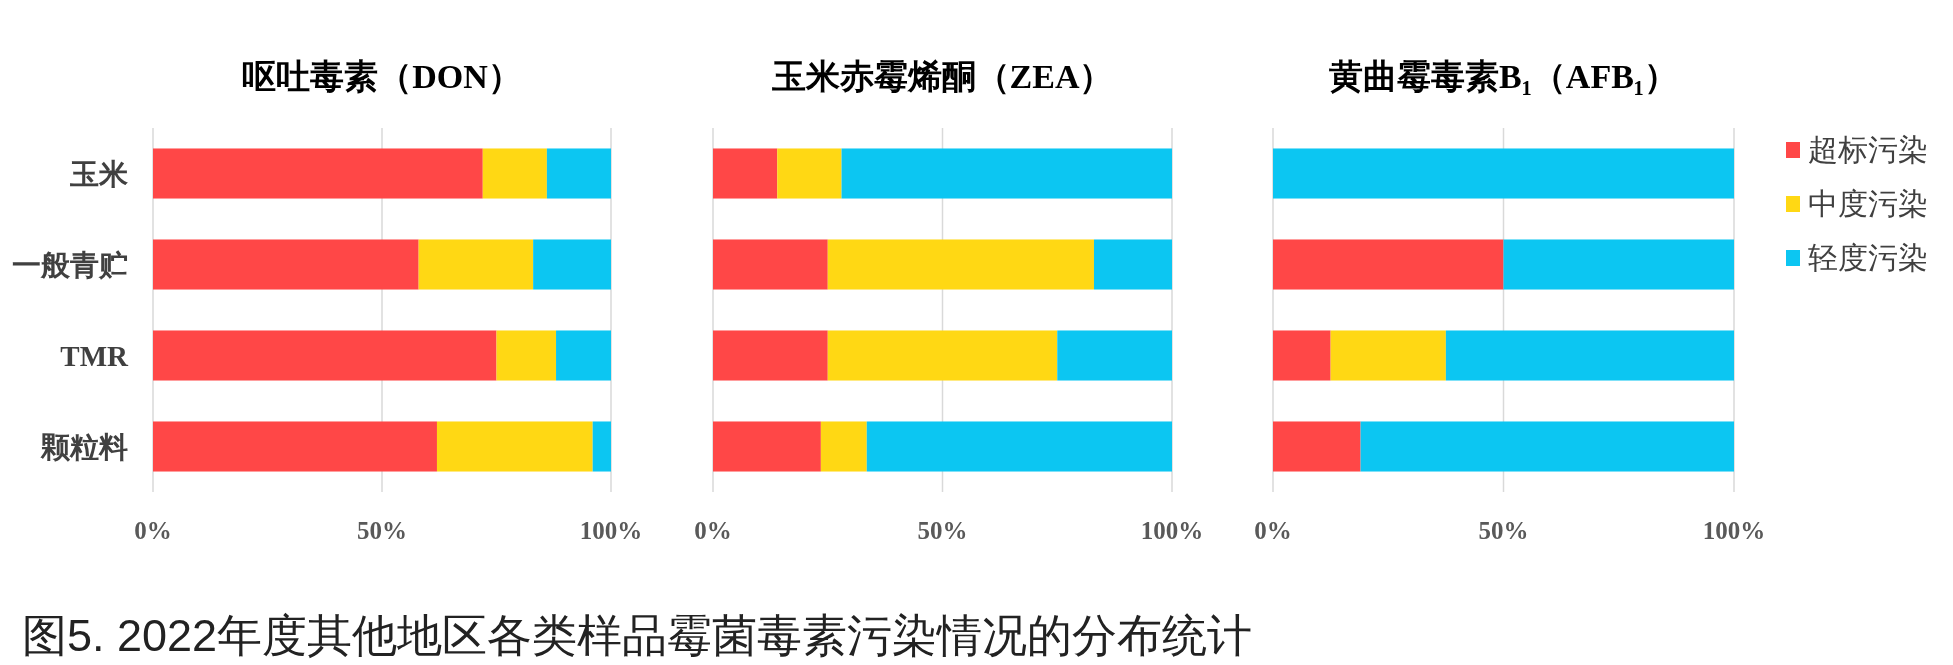  Describe the element at coordinates (382, 76) in the screenshot. I see `chart-title: 呕吐毒素（DON）` at that location.